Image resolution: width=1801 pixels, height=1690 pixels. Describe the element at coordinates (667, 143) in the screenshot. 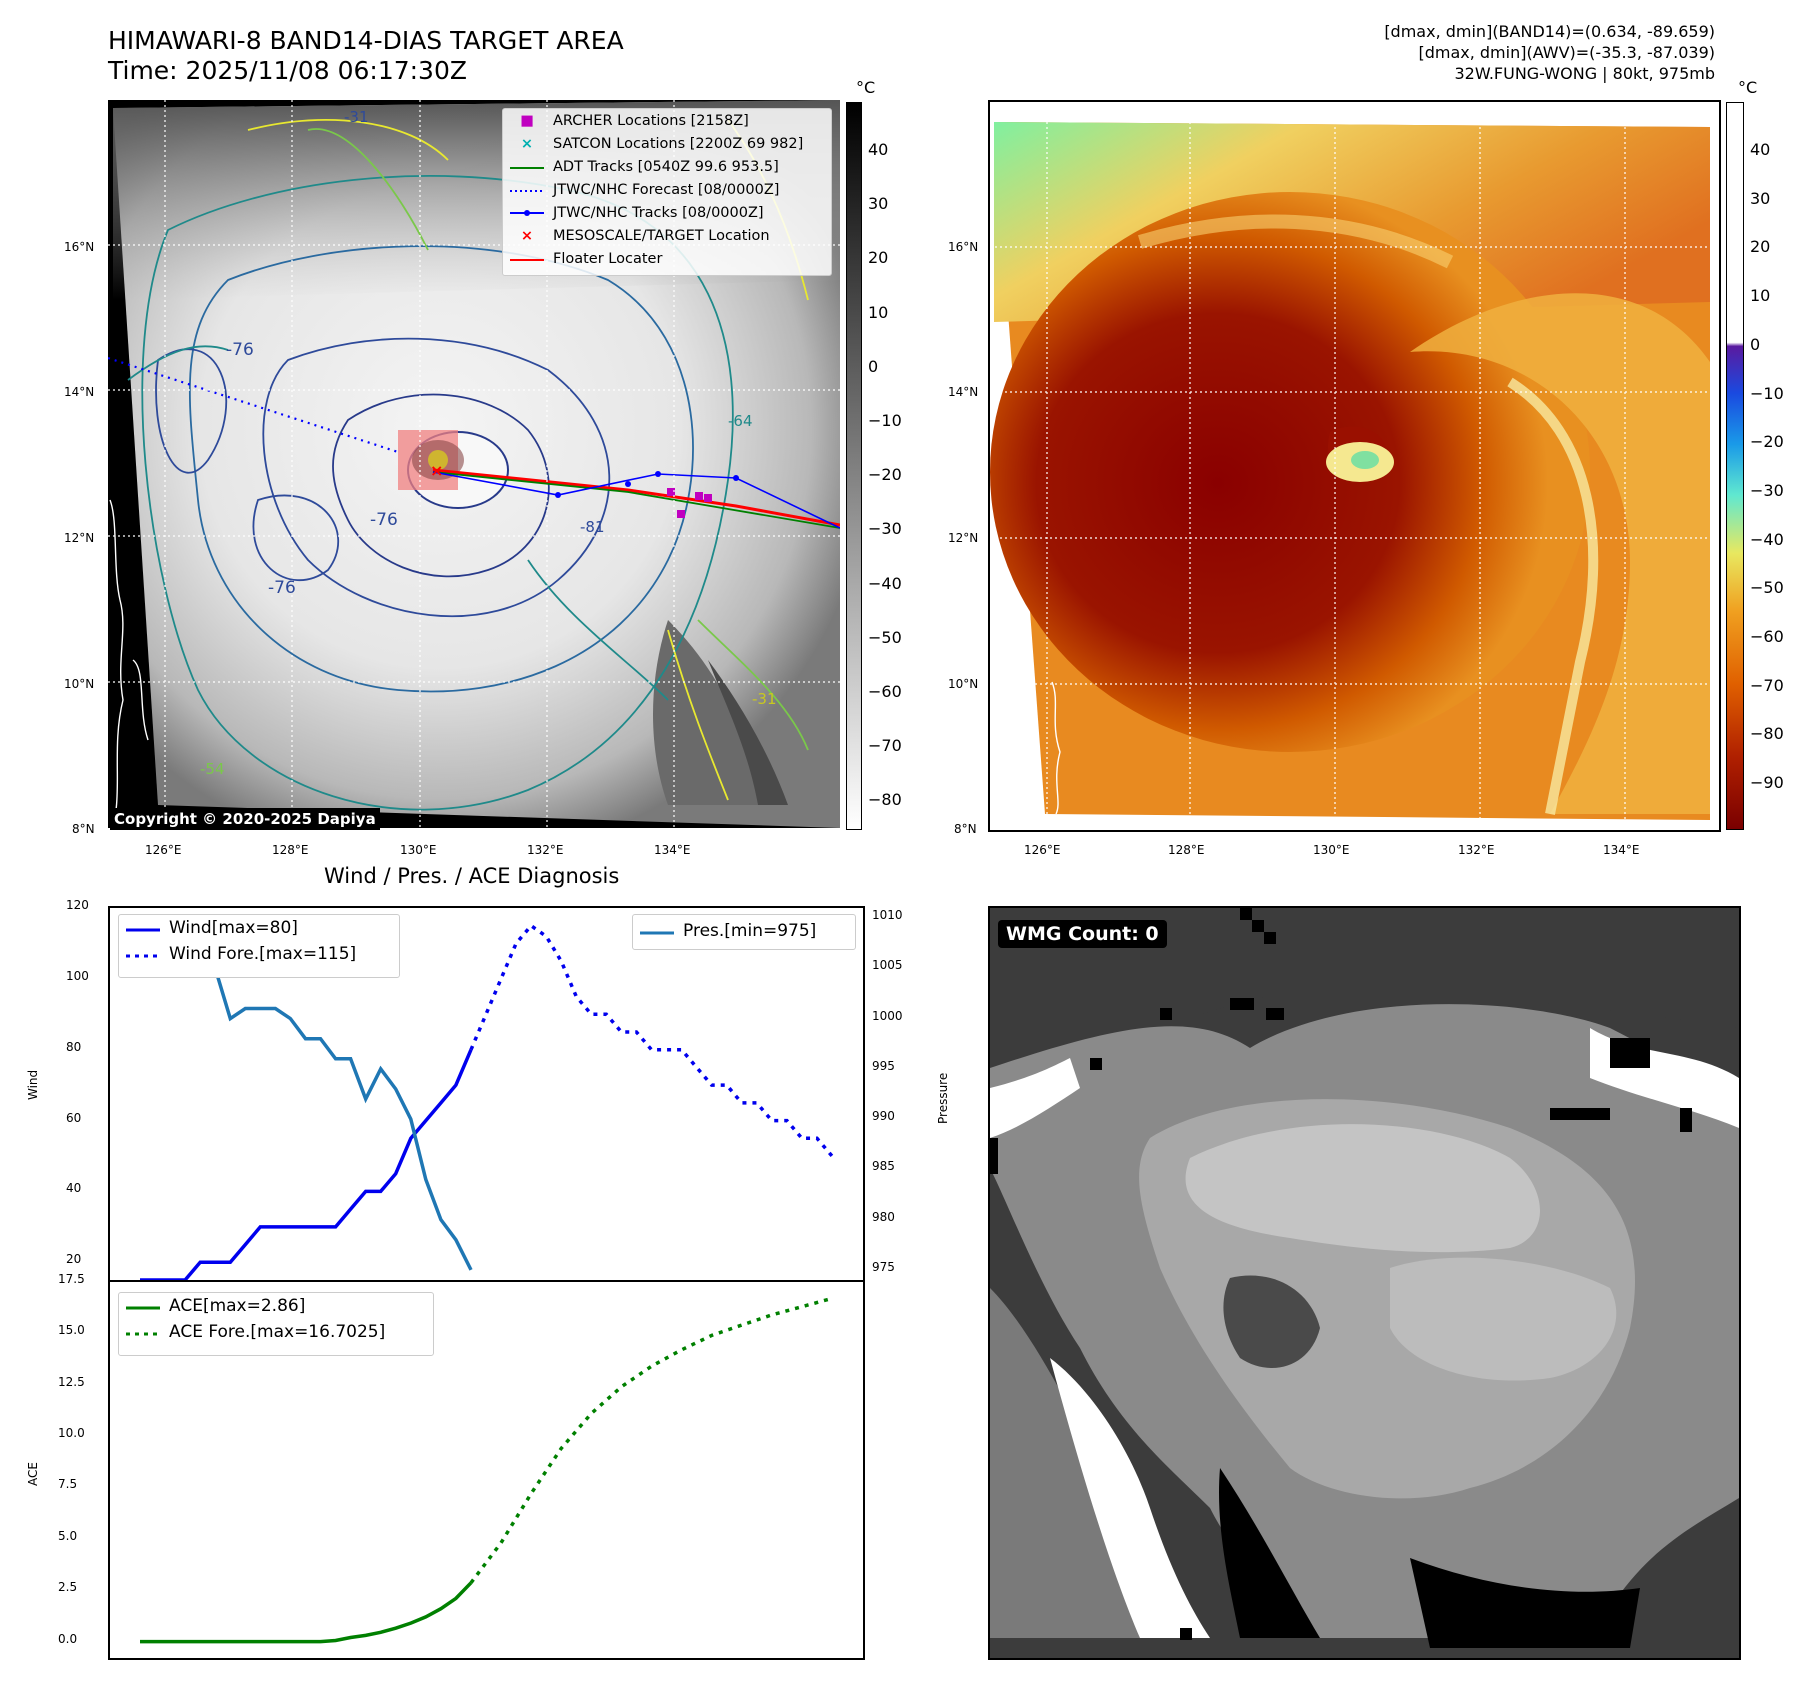

I see `legend-satcon: × SATCON Locations [2200Z 69 982]` at that location.